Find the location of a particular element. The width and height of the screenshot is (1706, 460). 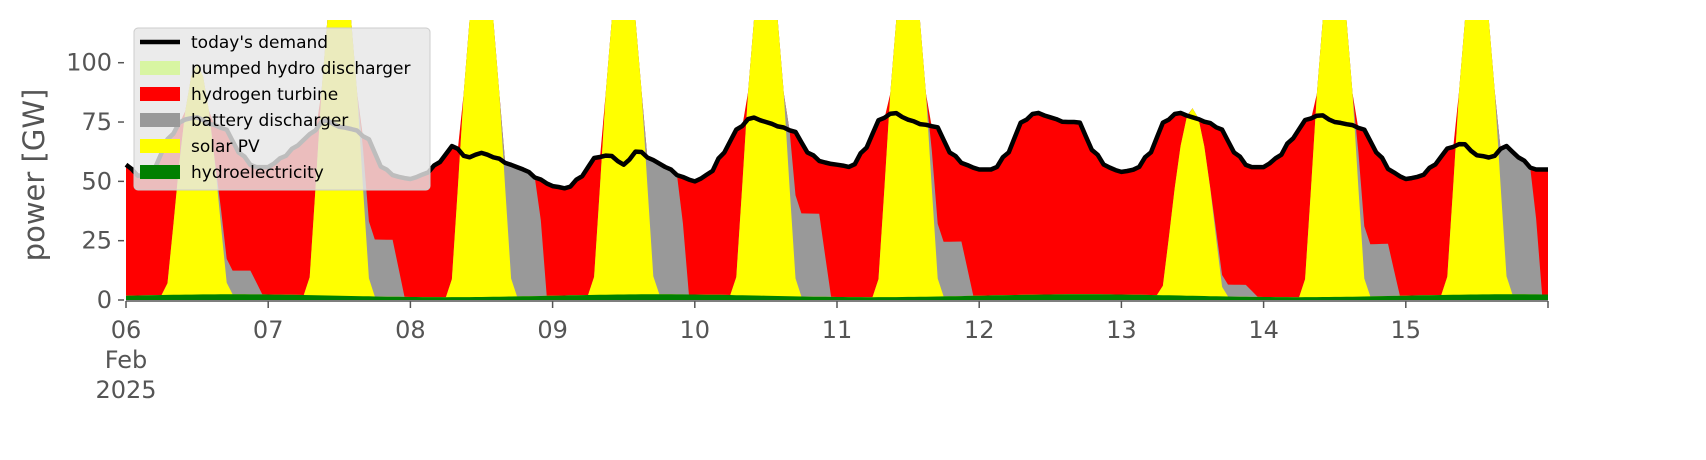

x-tick-label: 12 is located at coordinates (979, 330).